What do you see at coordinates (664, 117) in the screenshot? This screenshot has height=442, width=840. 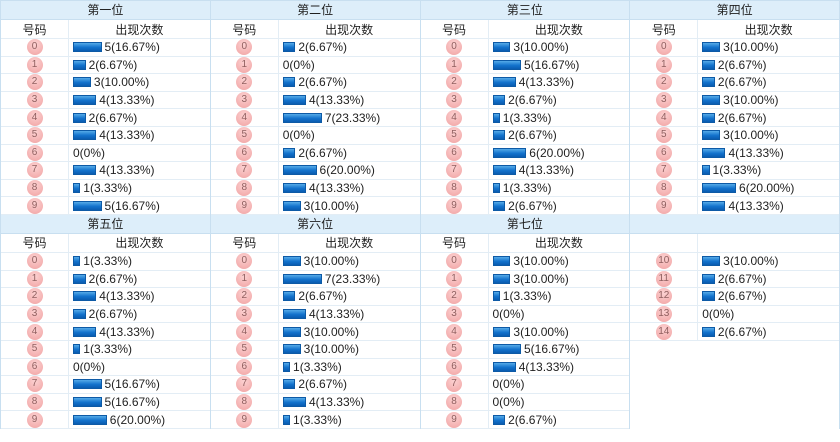 I see `number-cell: 4` at bounding box center [664, 117].